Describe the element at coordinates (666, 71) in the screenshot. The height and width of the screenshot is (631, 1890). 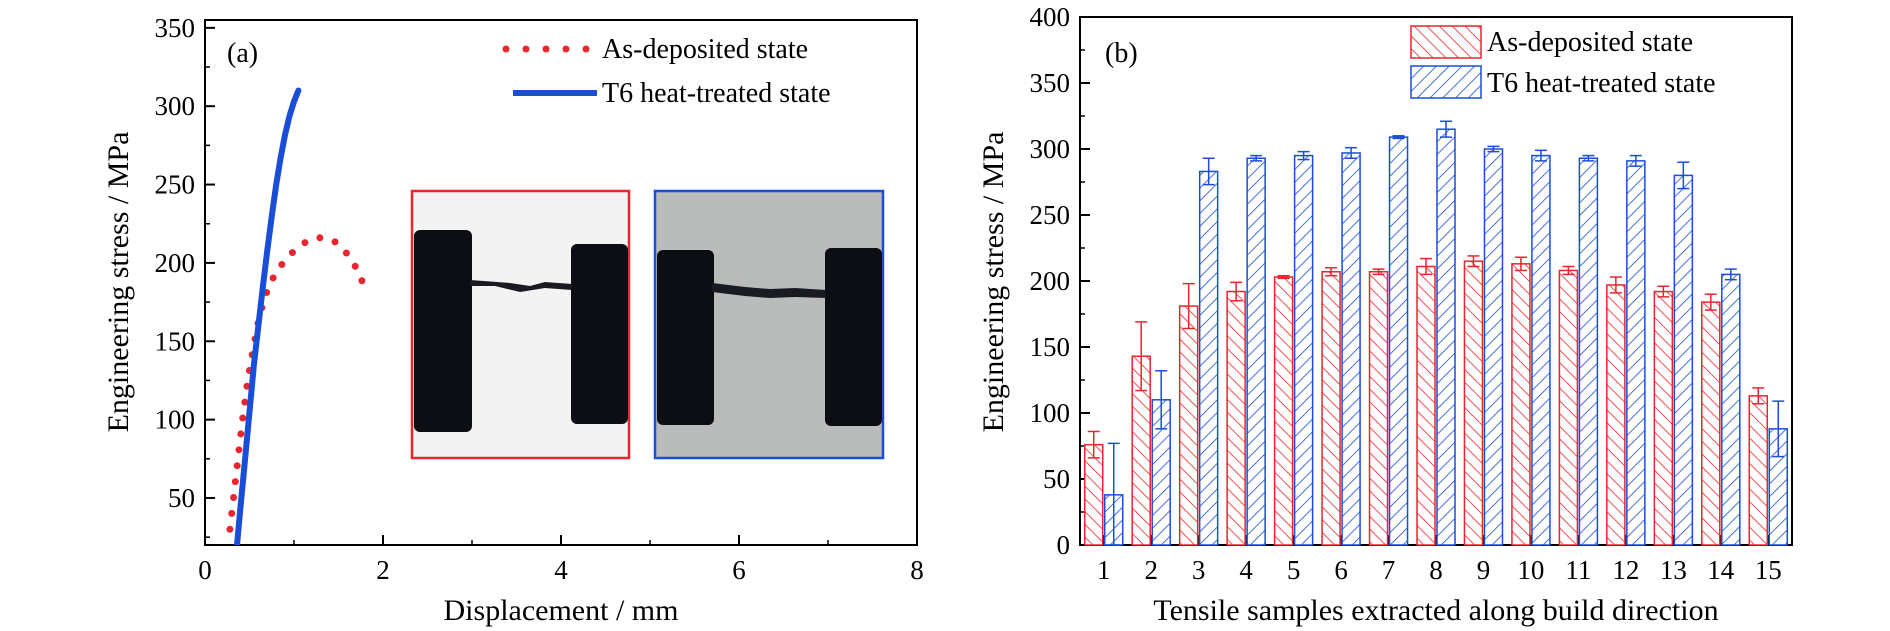
I see `panel-a-legend: As-deposited state T6 heat-treated state` at that location.